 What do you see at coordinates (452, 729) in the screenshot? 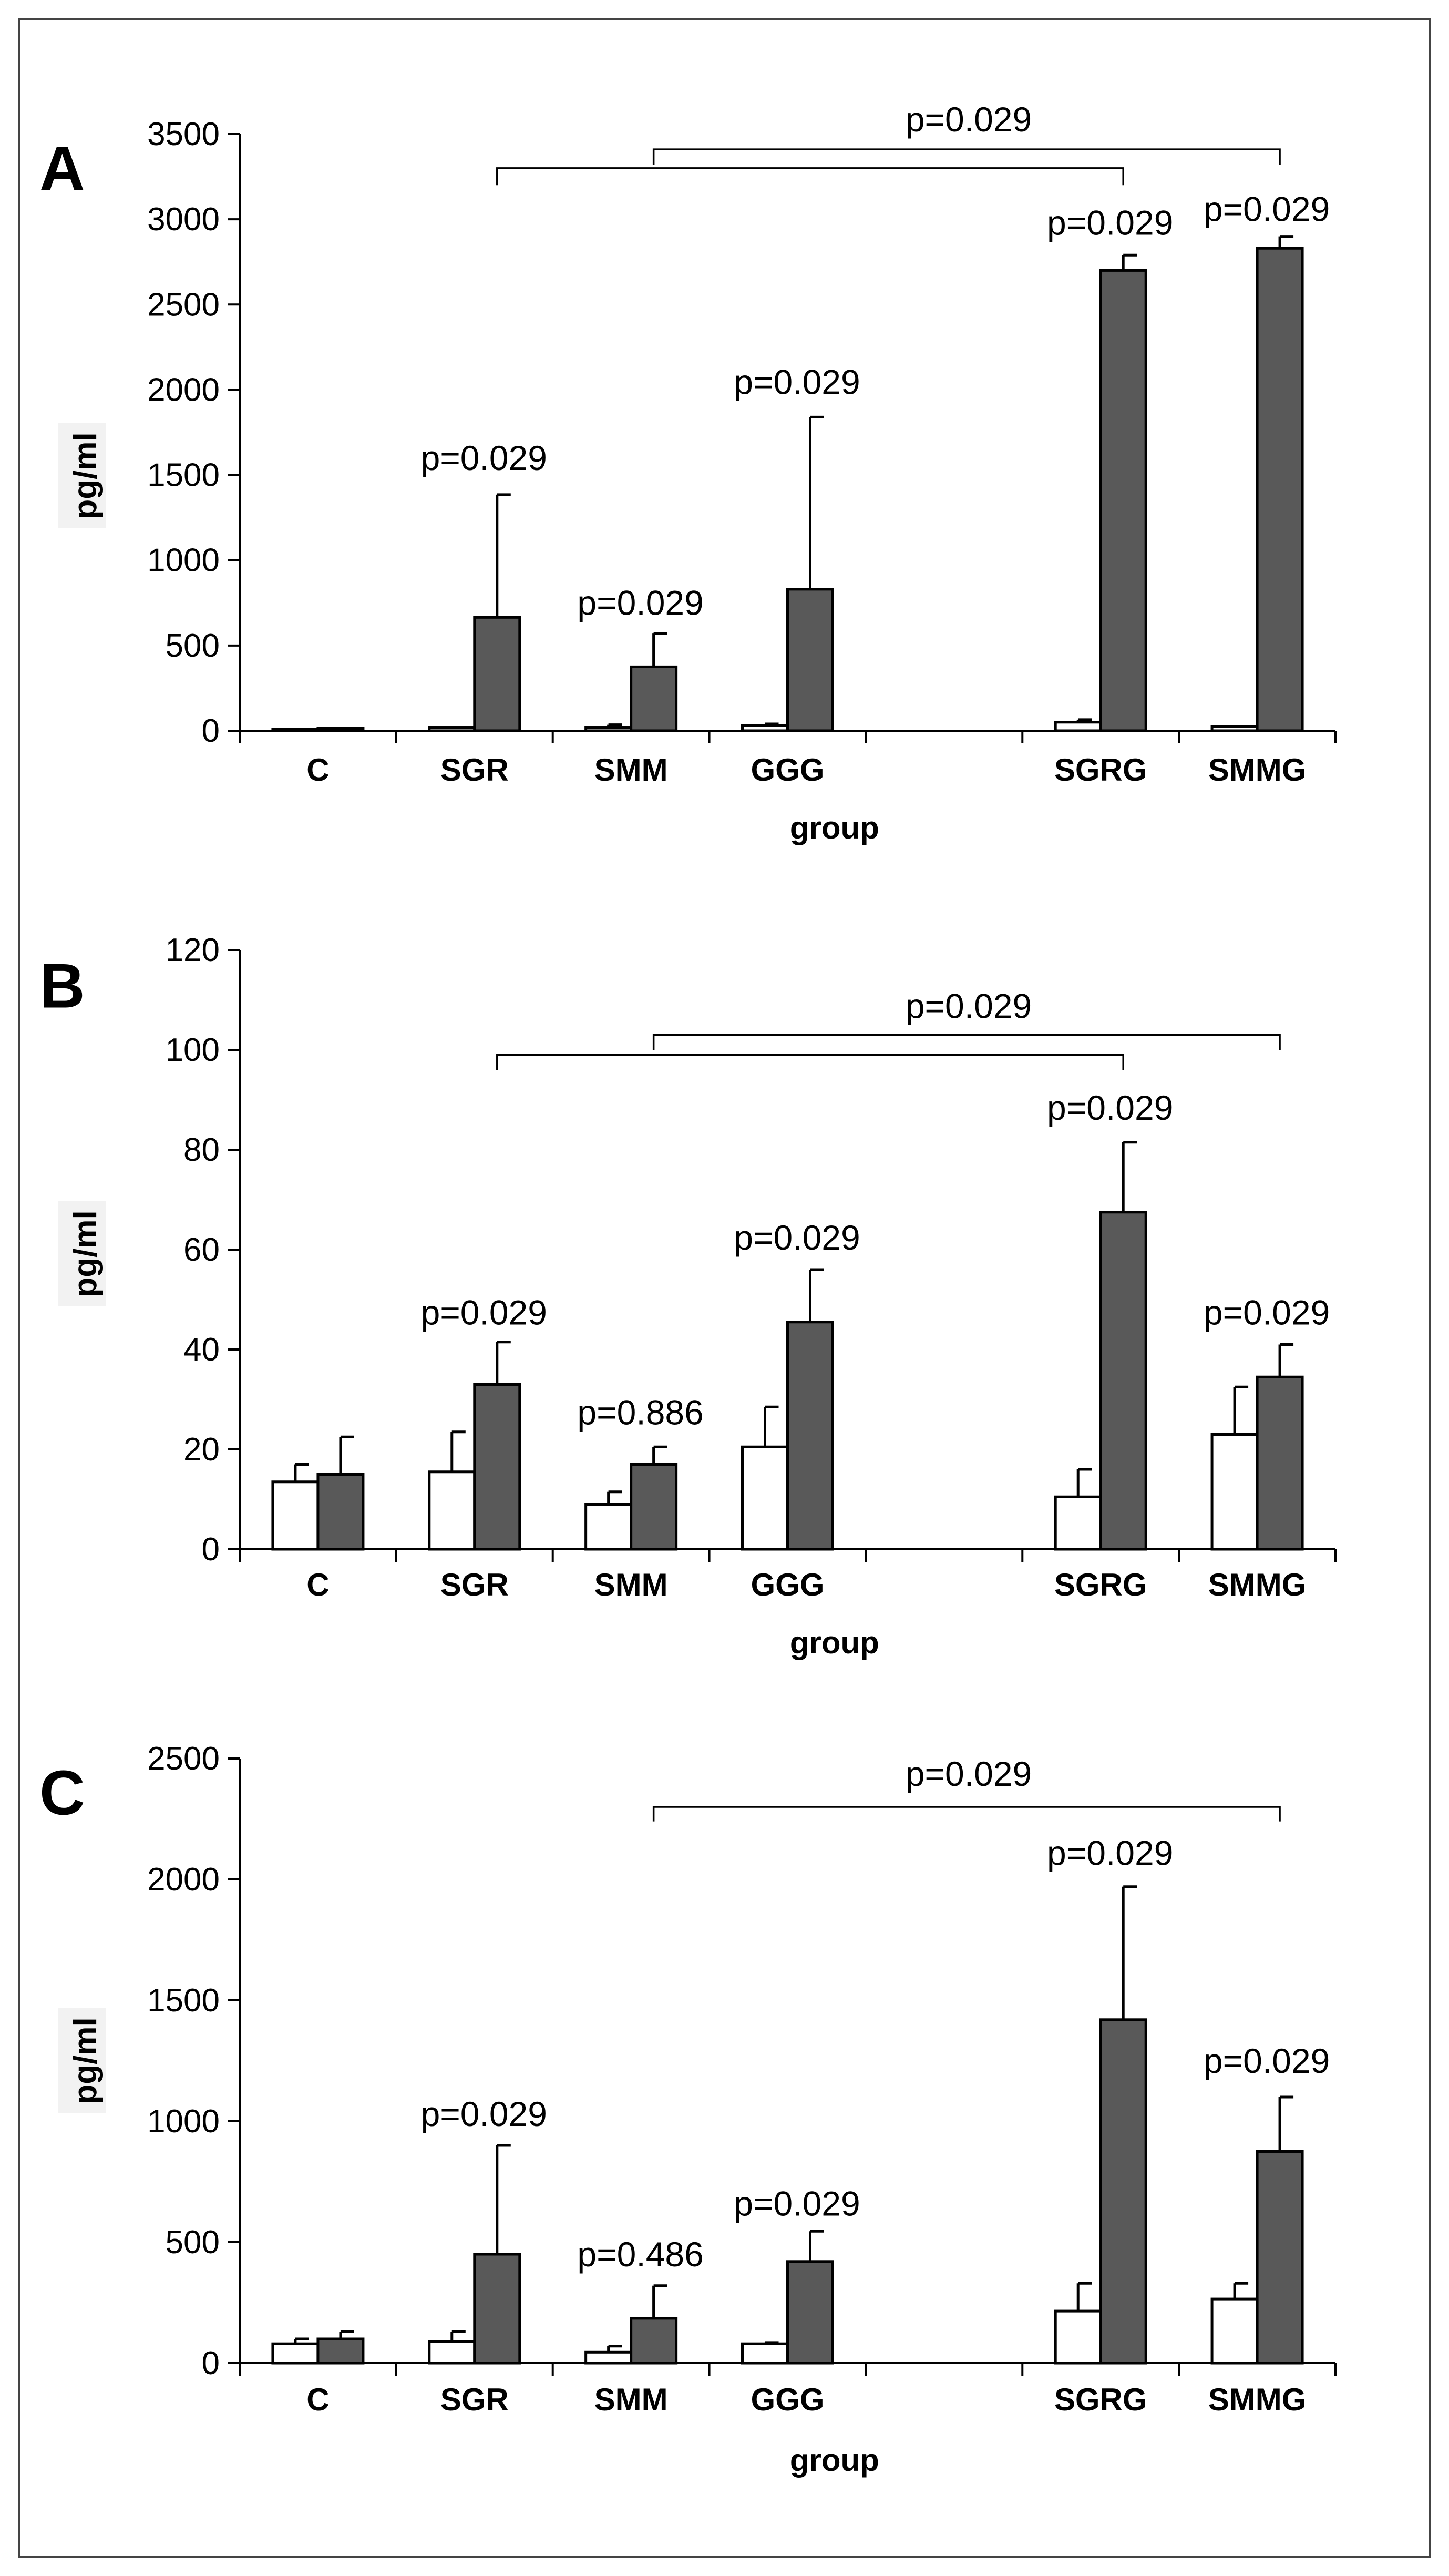
I see `panel-a-bar-control-sgr` at bounding box center [452, 729].